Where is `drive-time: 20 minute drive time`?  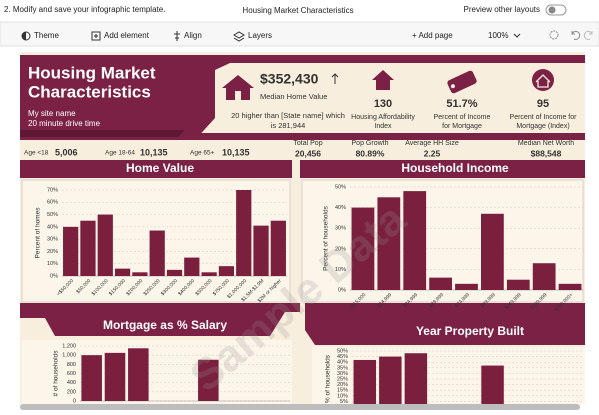
drive-time: 20 minute drive time is located at coordinates (64, 123).